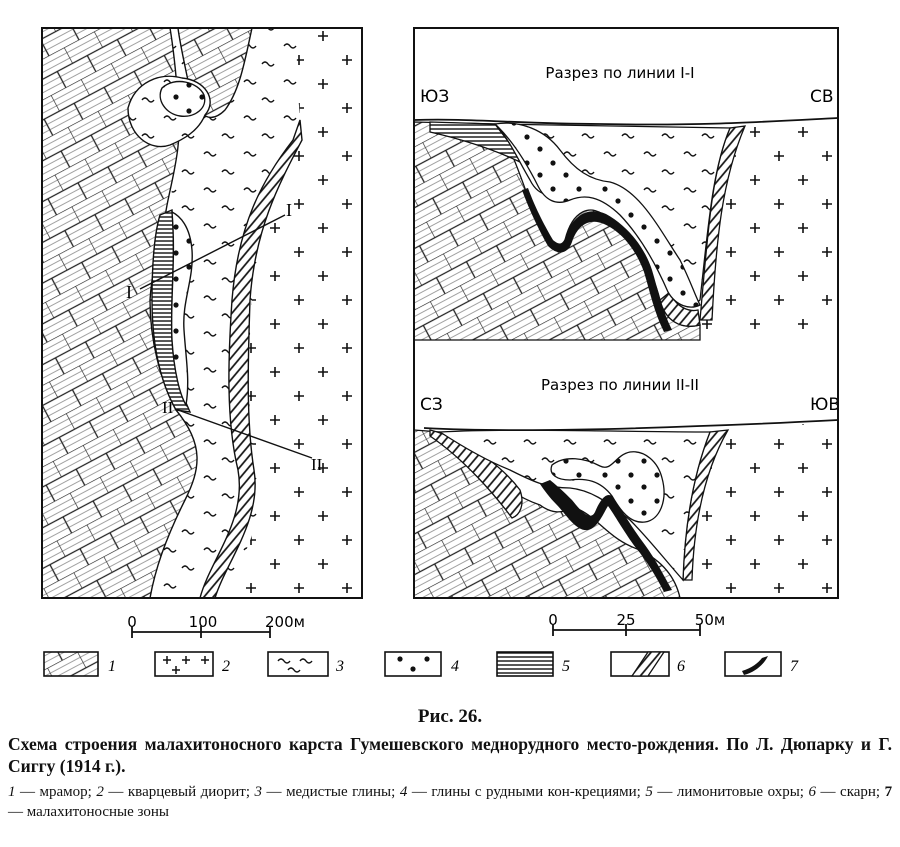 This screenshot has height=847, width=900. Describe the element at coordinates (434, 97) in the screenshot. I see `section1-left-label: ЮЗ` at that location.